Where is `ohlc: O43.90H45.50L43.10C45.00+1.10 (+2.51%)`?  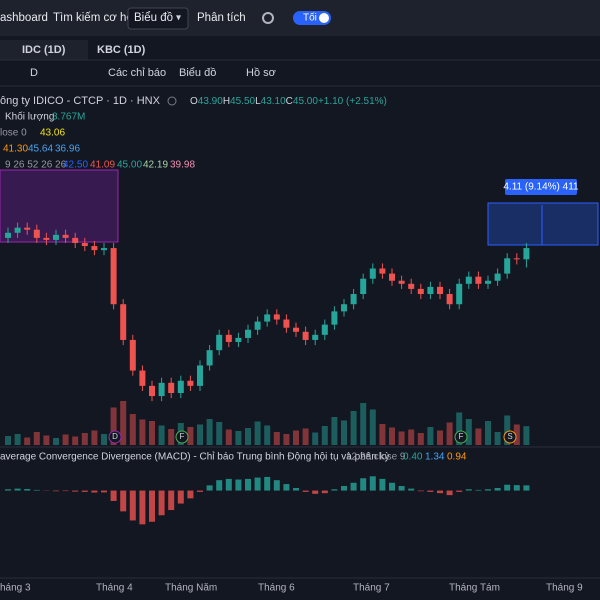 ohlc: O43.90H45.50L43.10C45.00+1.10 (+2.51%) is located at coordinates (288, 101).